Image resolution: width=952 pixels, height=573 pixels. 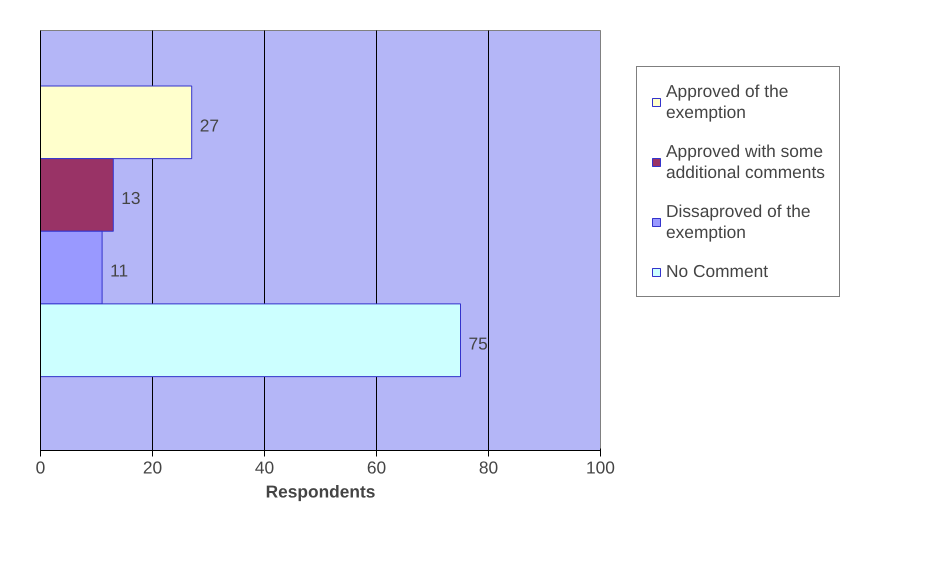 What do you see at coordinates (119, 270) in the screenshot?
I see `data-label: 11` at bounding box center [119, 270].